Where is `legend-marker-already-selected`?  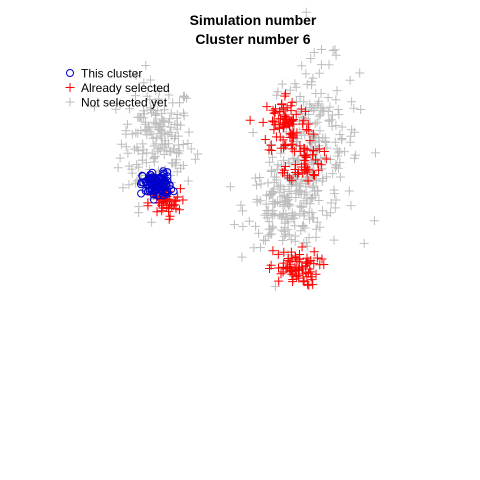
legend-marker-already-selected is located at coordinates (70, 87).